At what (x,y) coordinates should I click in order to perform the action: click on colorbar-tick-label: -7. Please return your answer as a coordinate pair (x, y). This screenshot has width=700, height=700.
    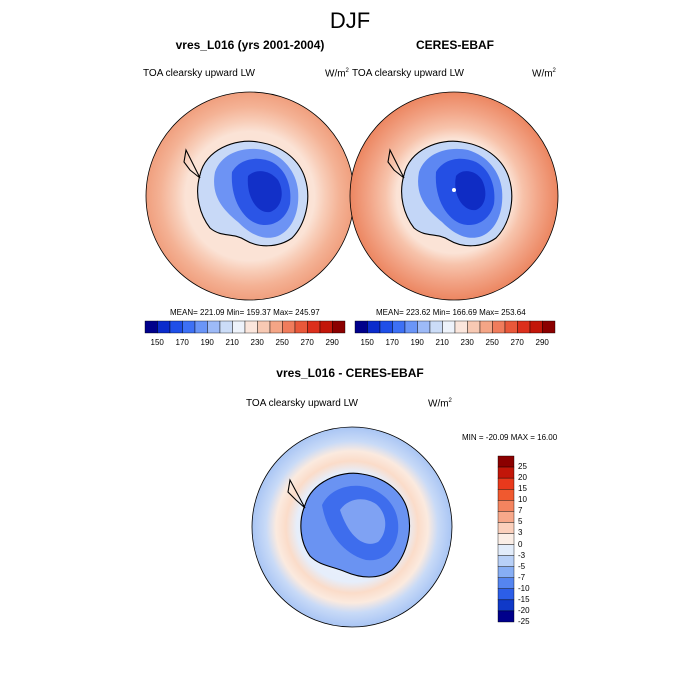
    Looking at the image, I should click on (522, 577).